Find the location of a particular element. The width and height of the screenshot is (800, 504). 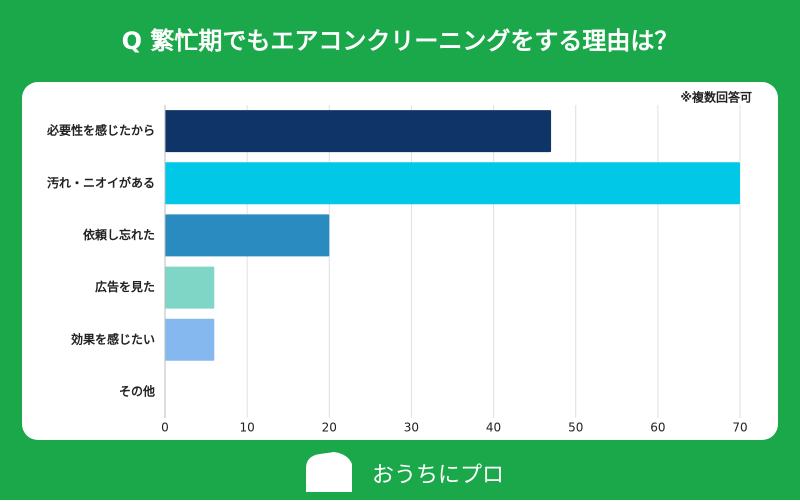

y-tick-label: 必要性を感じたから is located at coordinates (100, 130).